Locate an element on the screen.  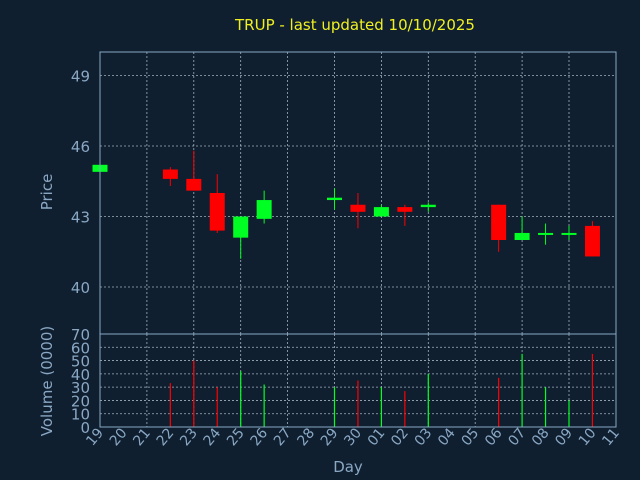
y-axis-label-price: Price is located at coordinates (47, 192).